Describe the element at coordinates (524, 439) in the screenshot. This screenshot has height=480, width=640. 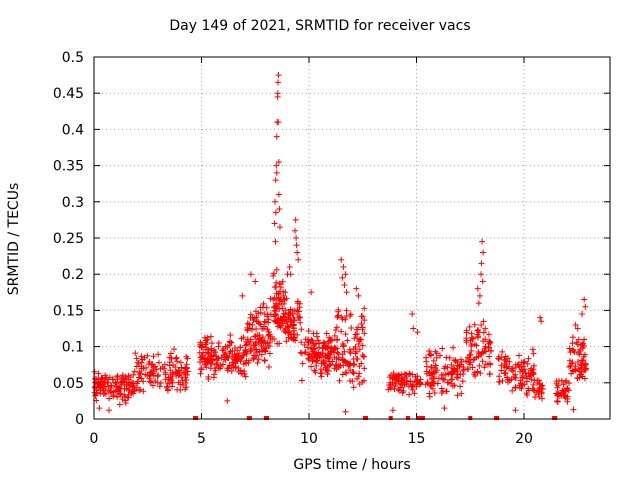
I see `x-tick-label: 20` at that location.